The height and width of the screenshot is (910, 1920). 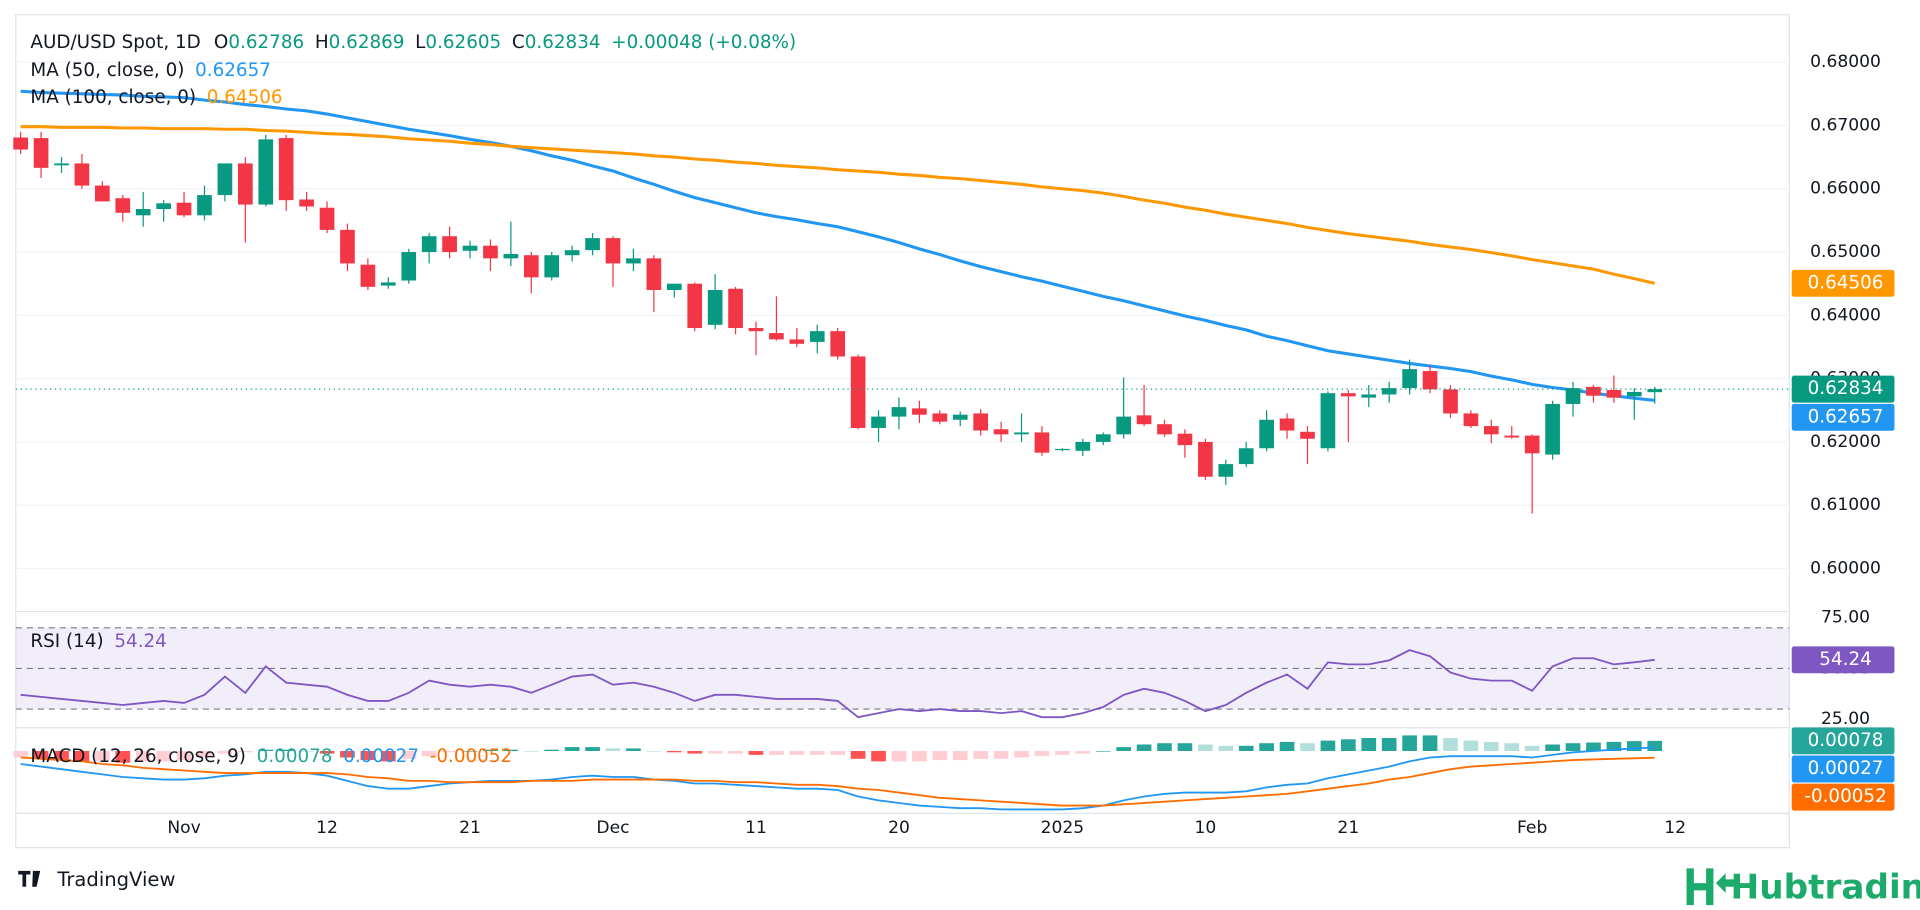 I want to click on price-label: 0.00027, so click(x=1846, y=768).